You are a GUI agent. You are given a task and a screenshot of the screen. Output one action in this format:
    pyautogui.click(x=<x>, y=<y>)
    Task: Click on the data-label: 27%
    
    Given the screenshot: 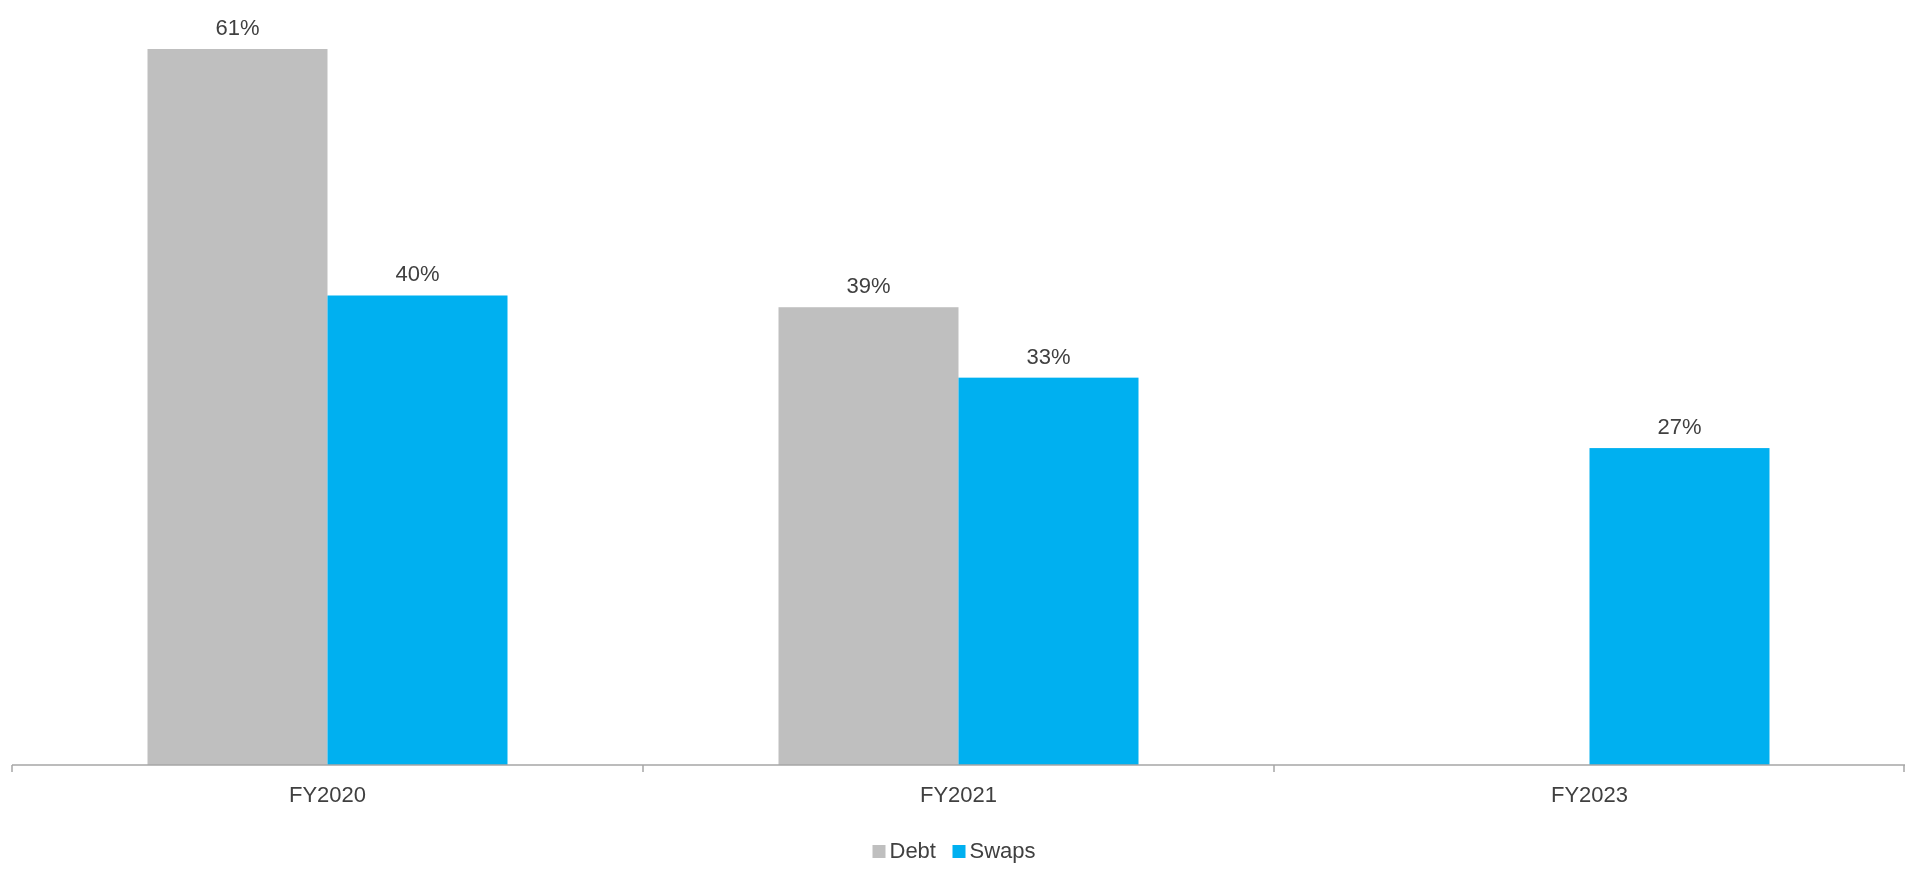 What is the action you would take?
    pyautogui.click(x=1679, y=427)
    